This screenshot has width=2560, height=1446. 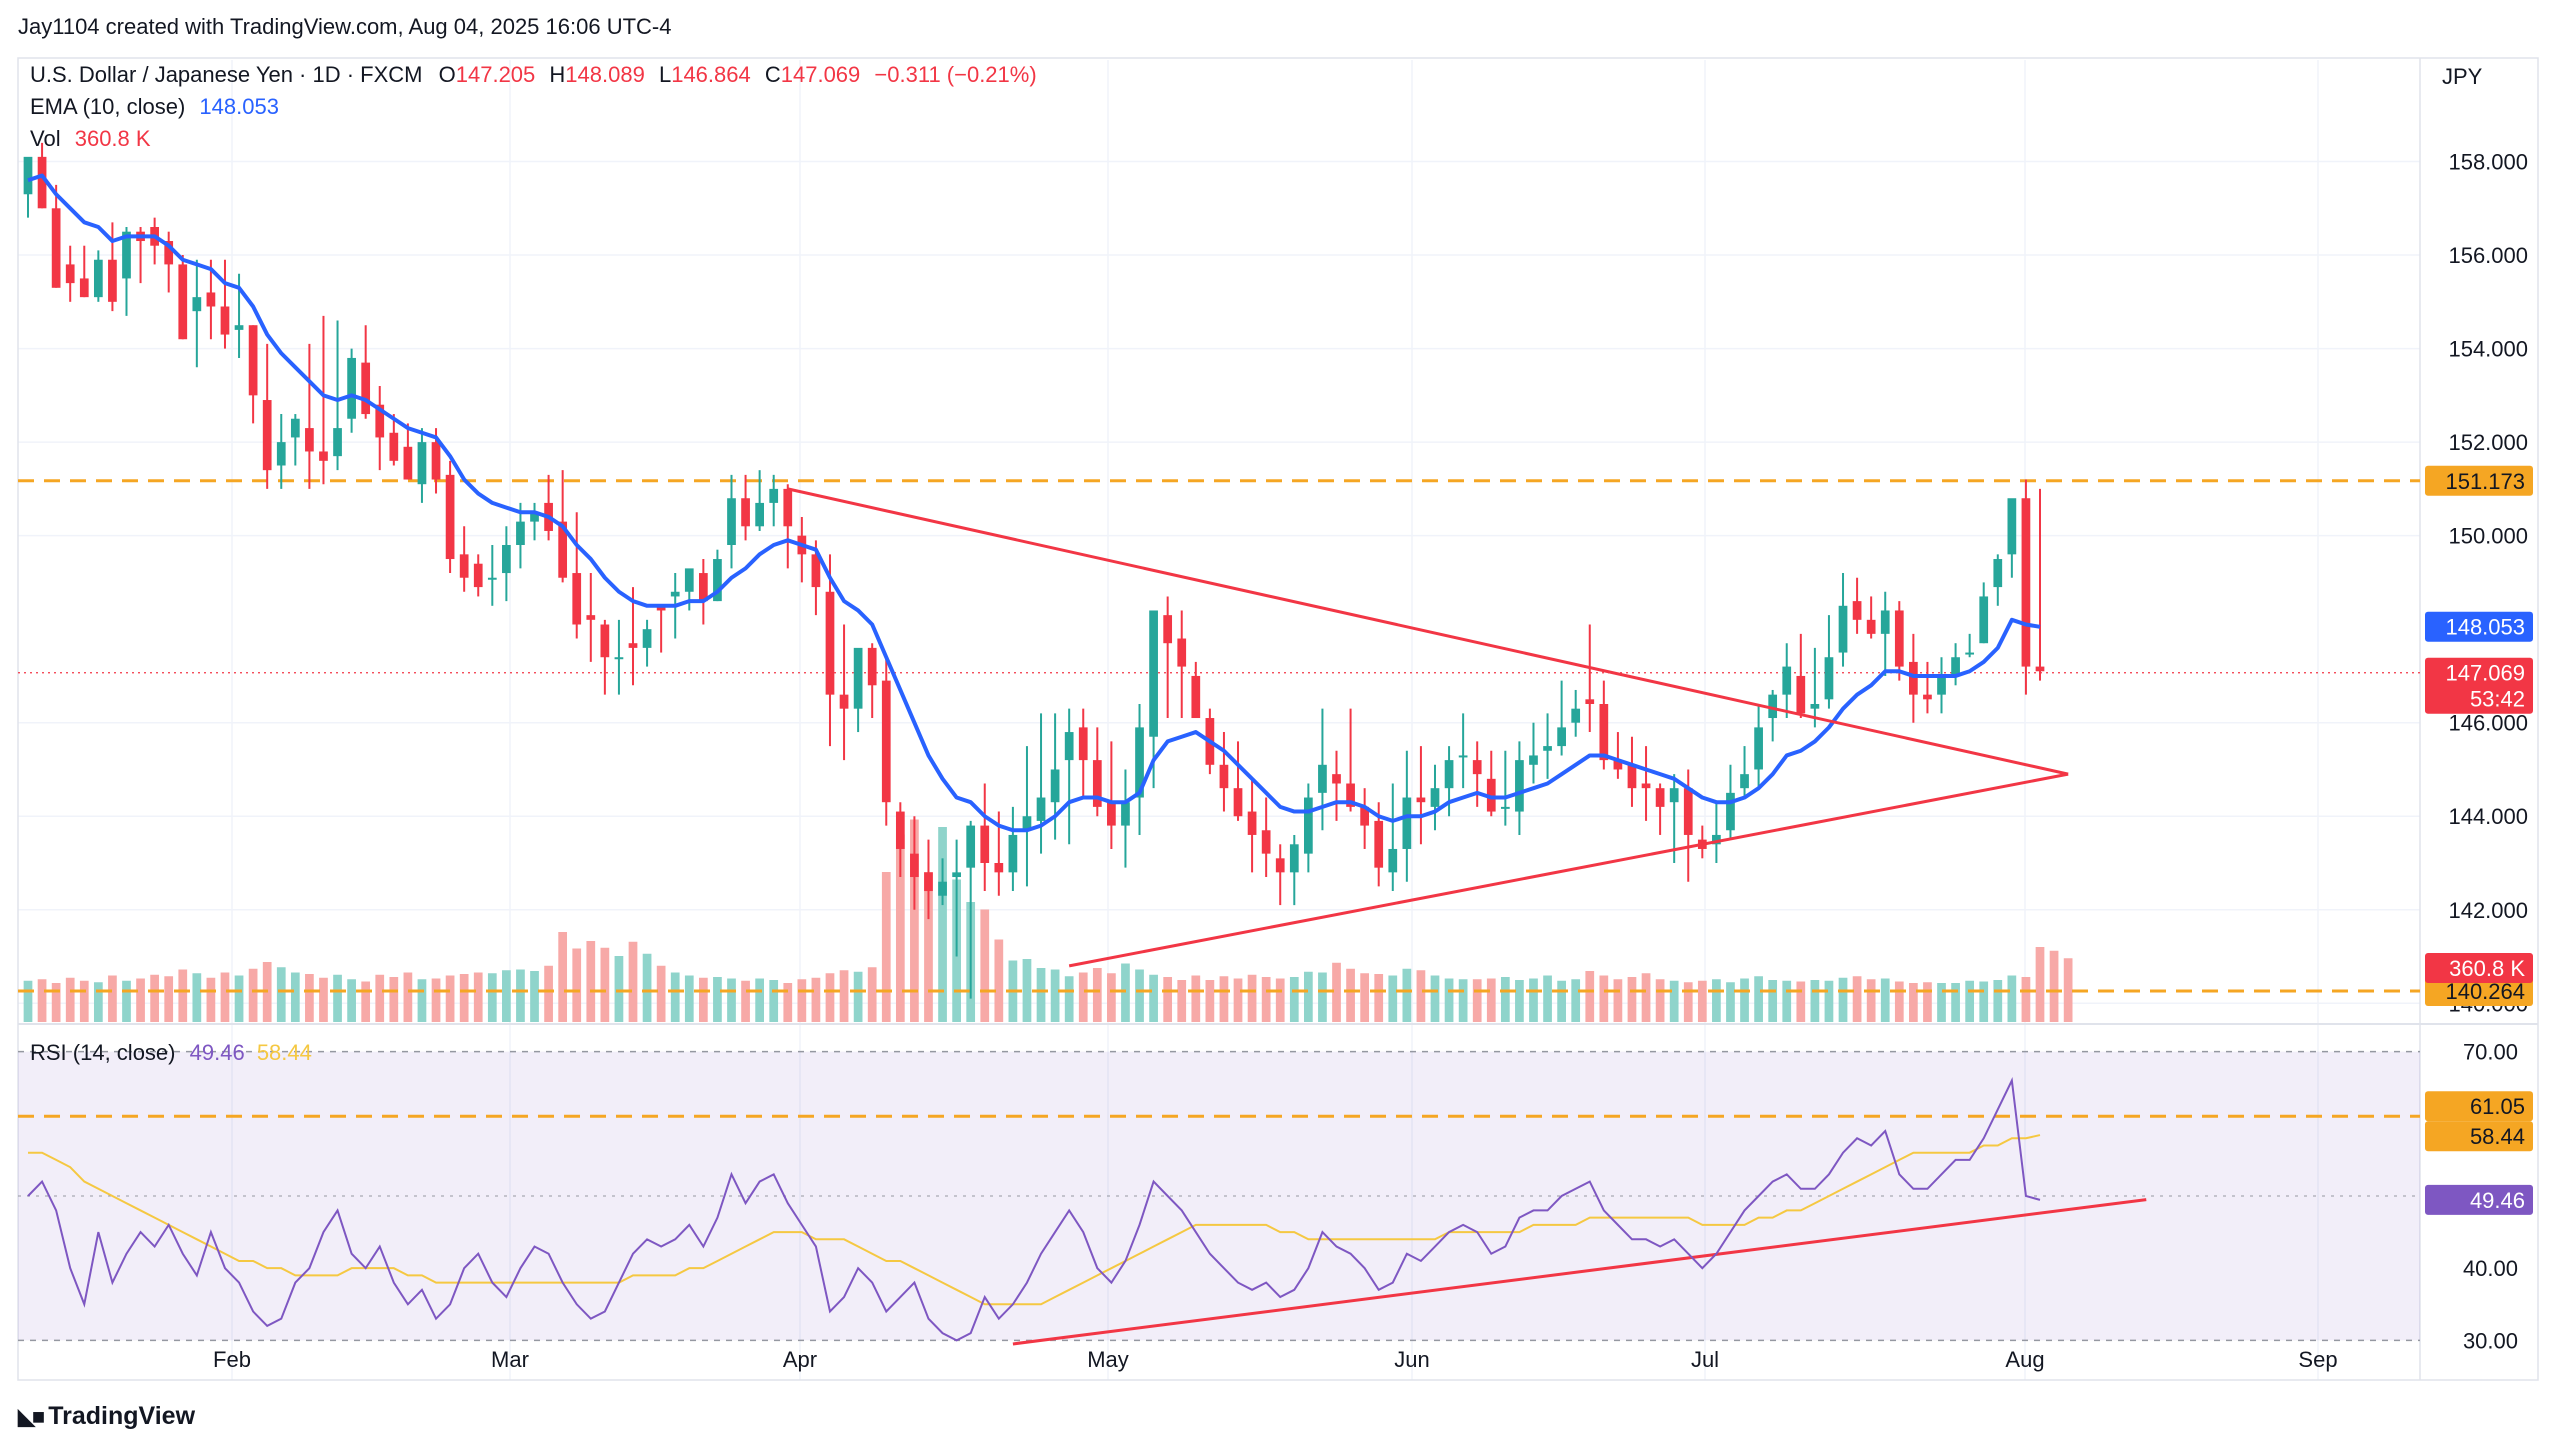 I want to click on time-tick-label: May, so click(x=1108, y=1359).